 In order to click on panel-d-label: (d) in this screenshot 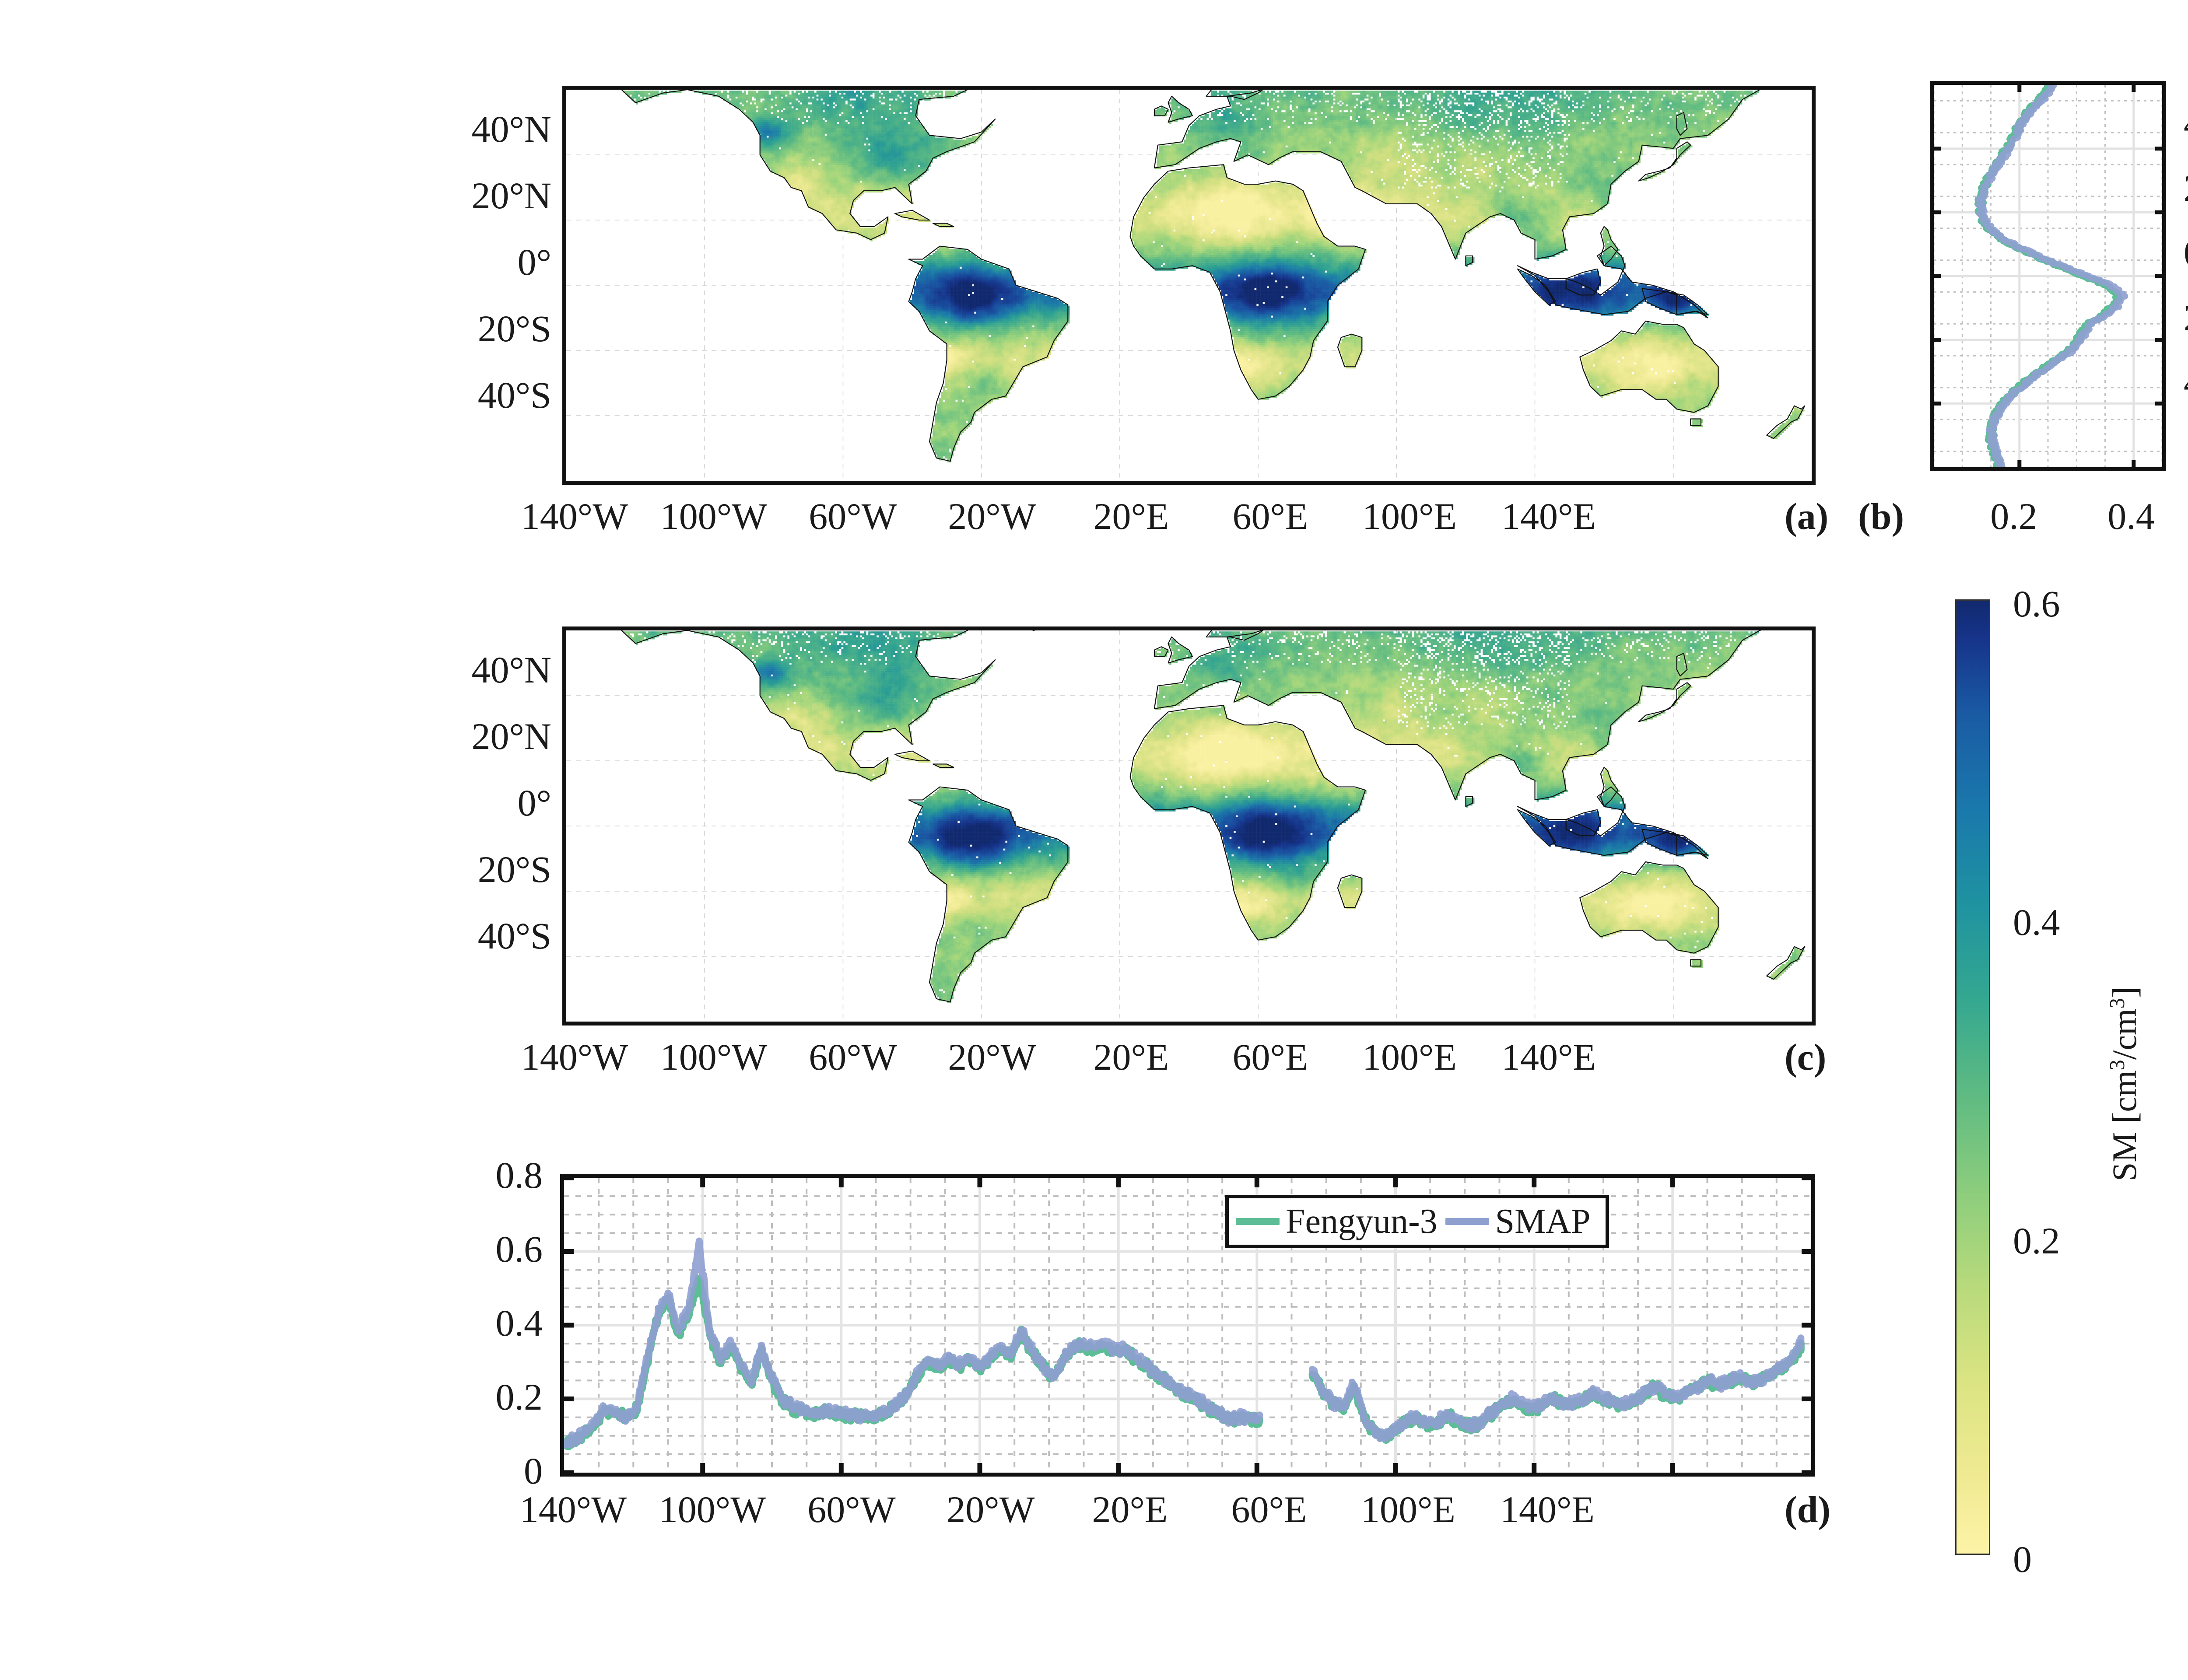, I will do `click(1808, 1509)`.